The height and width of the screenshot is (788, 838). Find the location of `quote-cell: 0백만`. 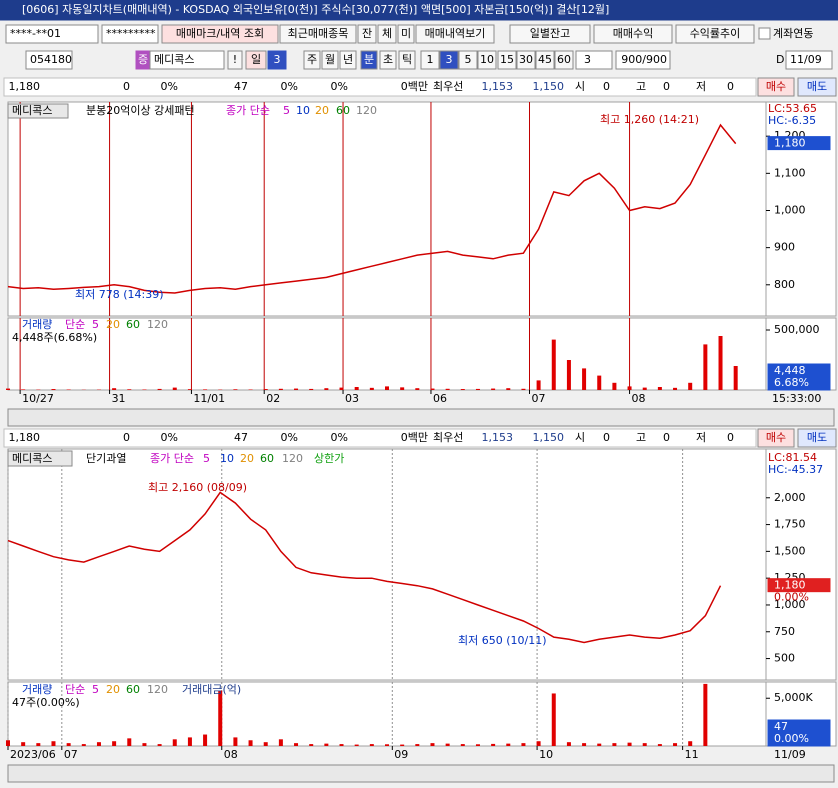

quote-cell: 0백만 is located at coordinates (414, 86).